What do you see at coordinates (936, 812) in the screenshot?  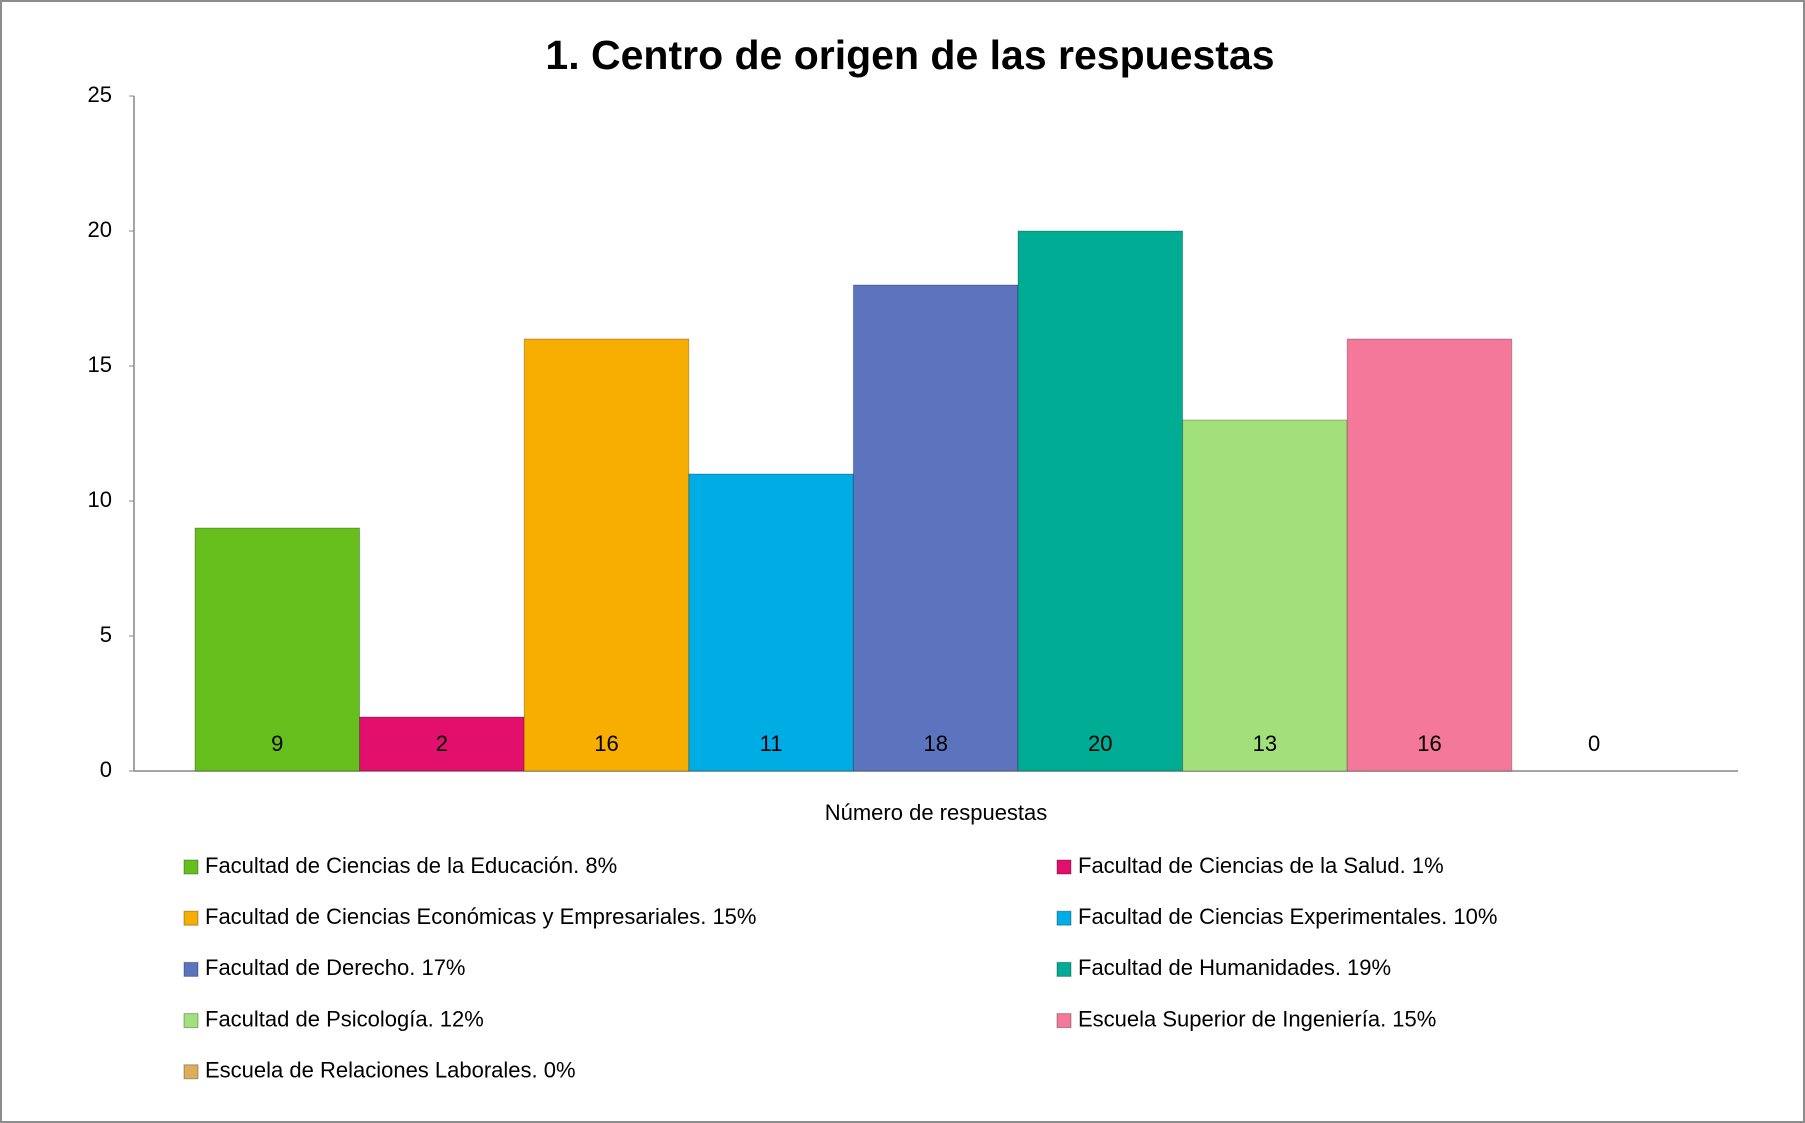 I see `x-category-label: Número de respuestas` at bounding box center [936, 812].